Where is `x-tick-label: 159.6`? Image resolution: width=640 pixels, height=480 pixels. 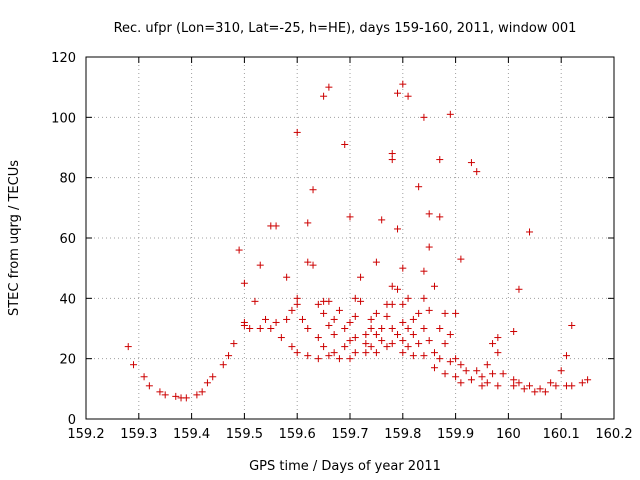 x-tick-label: 159.6 is located at coordinates (297, 434).